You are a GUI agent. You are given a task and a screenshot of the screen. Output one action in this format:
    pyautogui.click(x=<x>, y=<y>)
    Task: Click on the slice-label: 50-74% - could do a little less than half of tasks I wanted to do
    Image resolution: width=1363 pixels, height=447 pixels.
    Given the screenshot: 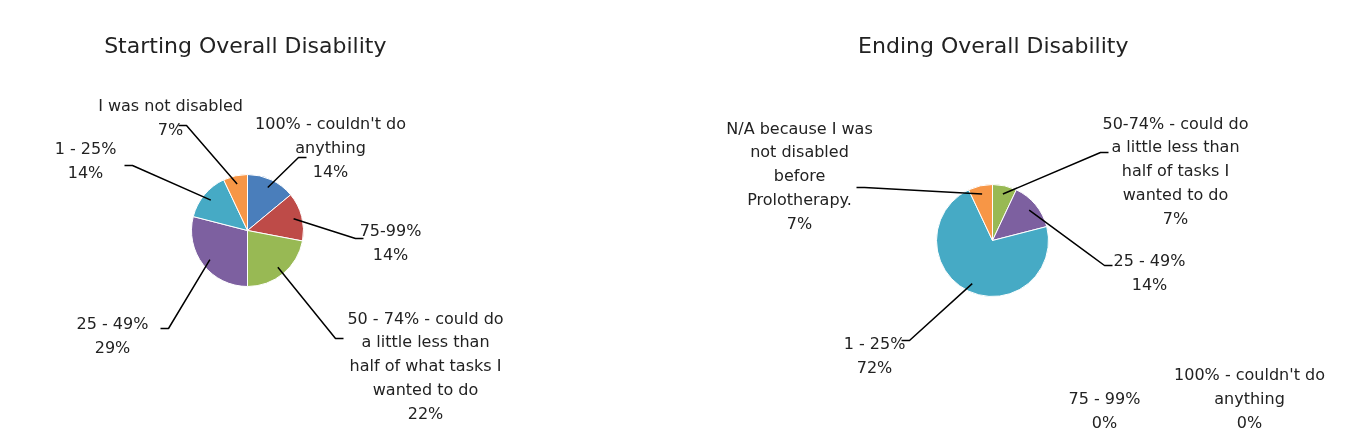 What is the action you would take?
    pyautogui.click(x=1175, y=158)
    